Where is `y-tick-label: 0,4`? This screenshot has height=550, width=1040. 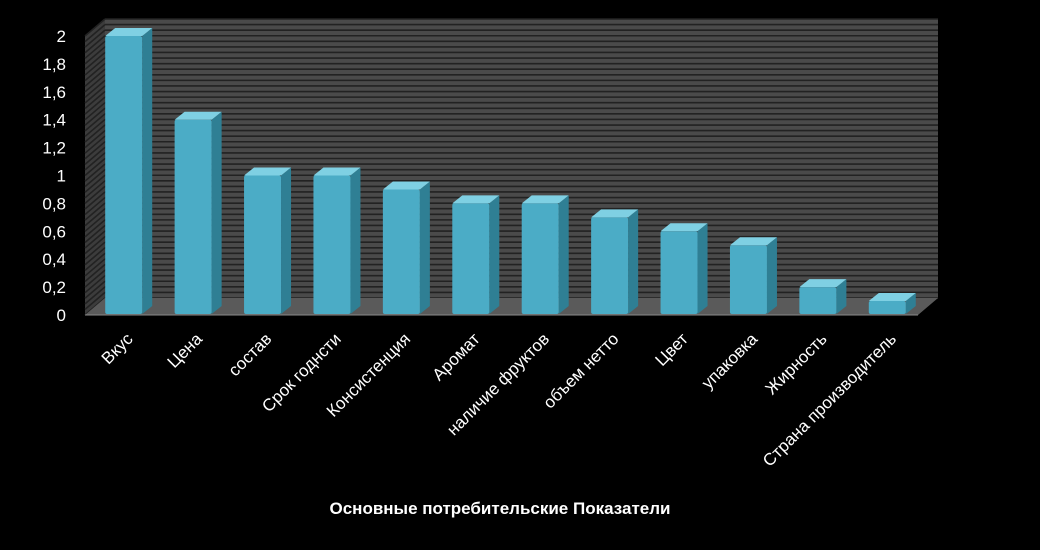 y-tick-label: 0,4 is located at coordinates (54, 259).